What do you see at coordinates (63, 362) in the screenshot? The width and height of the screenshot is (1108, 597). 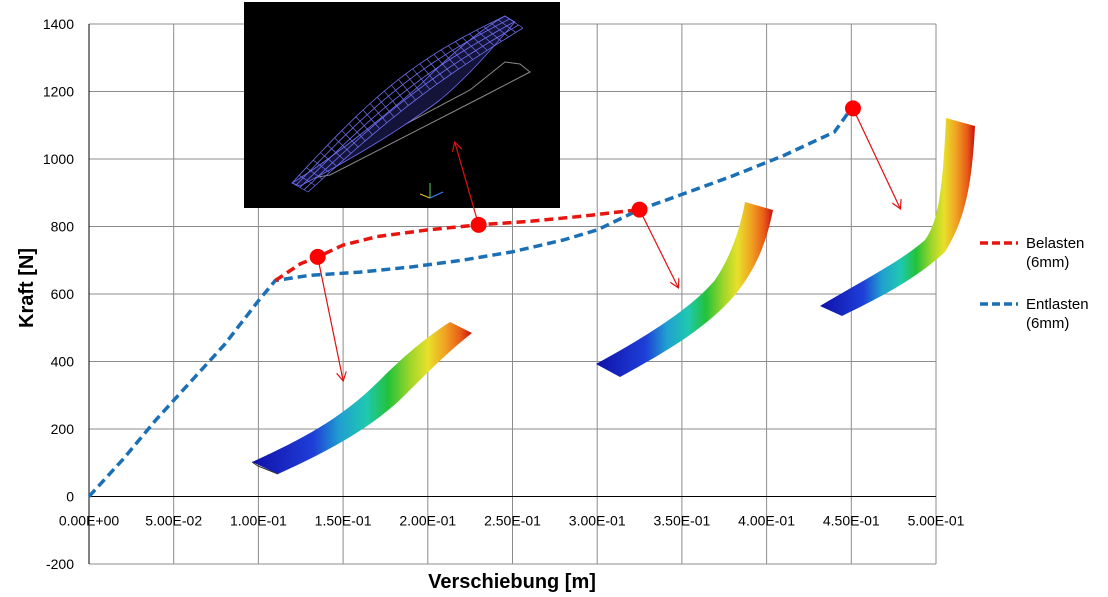 I see `y-tick-label: 400` at bounding box center [63, 362].